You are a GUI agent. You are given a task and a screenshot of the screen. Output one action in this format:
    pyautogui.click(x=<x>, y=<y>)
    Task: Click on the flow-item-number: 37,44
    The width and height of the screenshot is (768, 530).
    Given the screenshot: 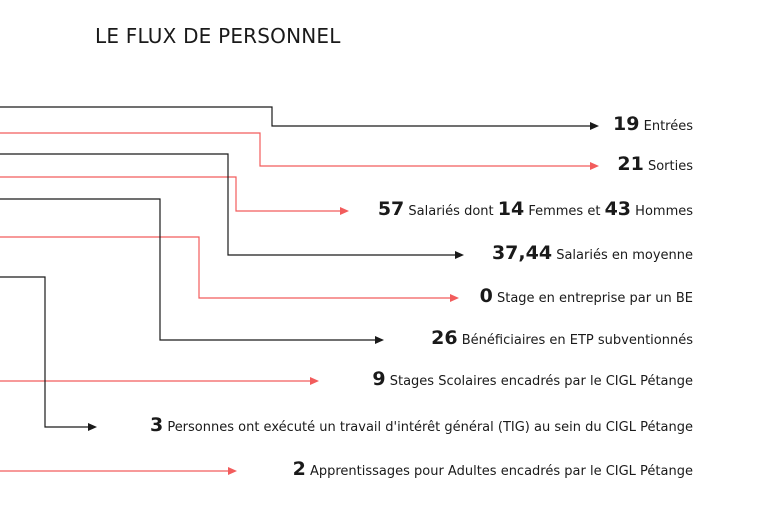 What is the action you would take?
    pyautogui.click(x=522, y=253)
    